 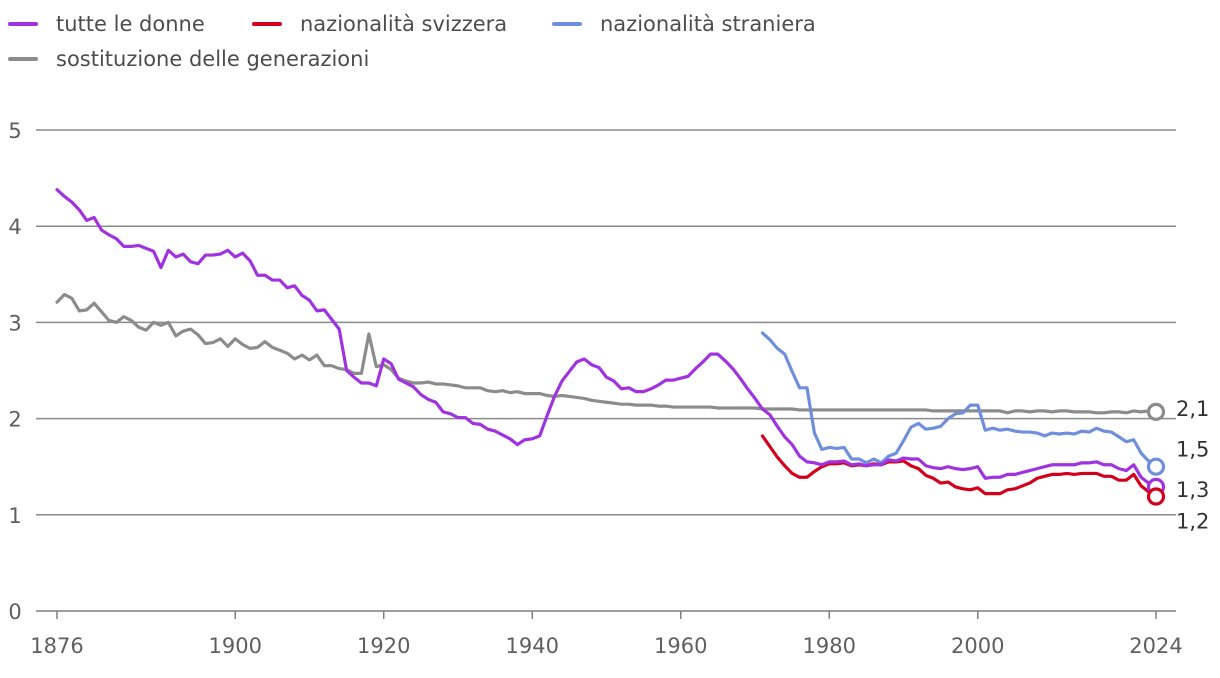 What do you see at coordinates (1192, 450) in the screenshot?
I see `end-label-straniera: 1,5` at bounding box center [1192, 450].